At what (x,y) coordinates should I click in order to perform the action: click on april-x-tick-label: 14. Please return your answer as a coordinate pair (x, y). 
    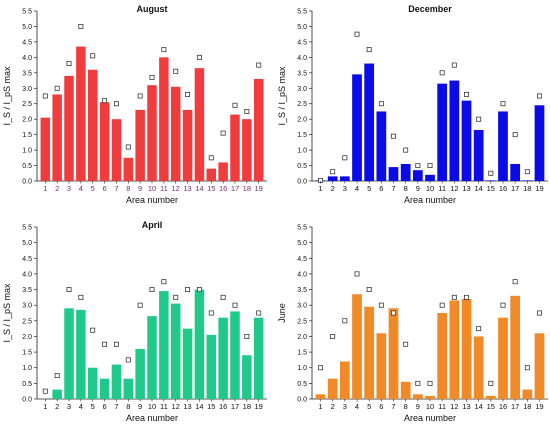
    Looking at the image, I should click on (199, 406).